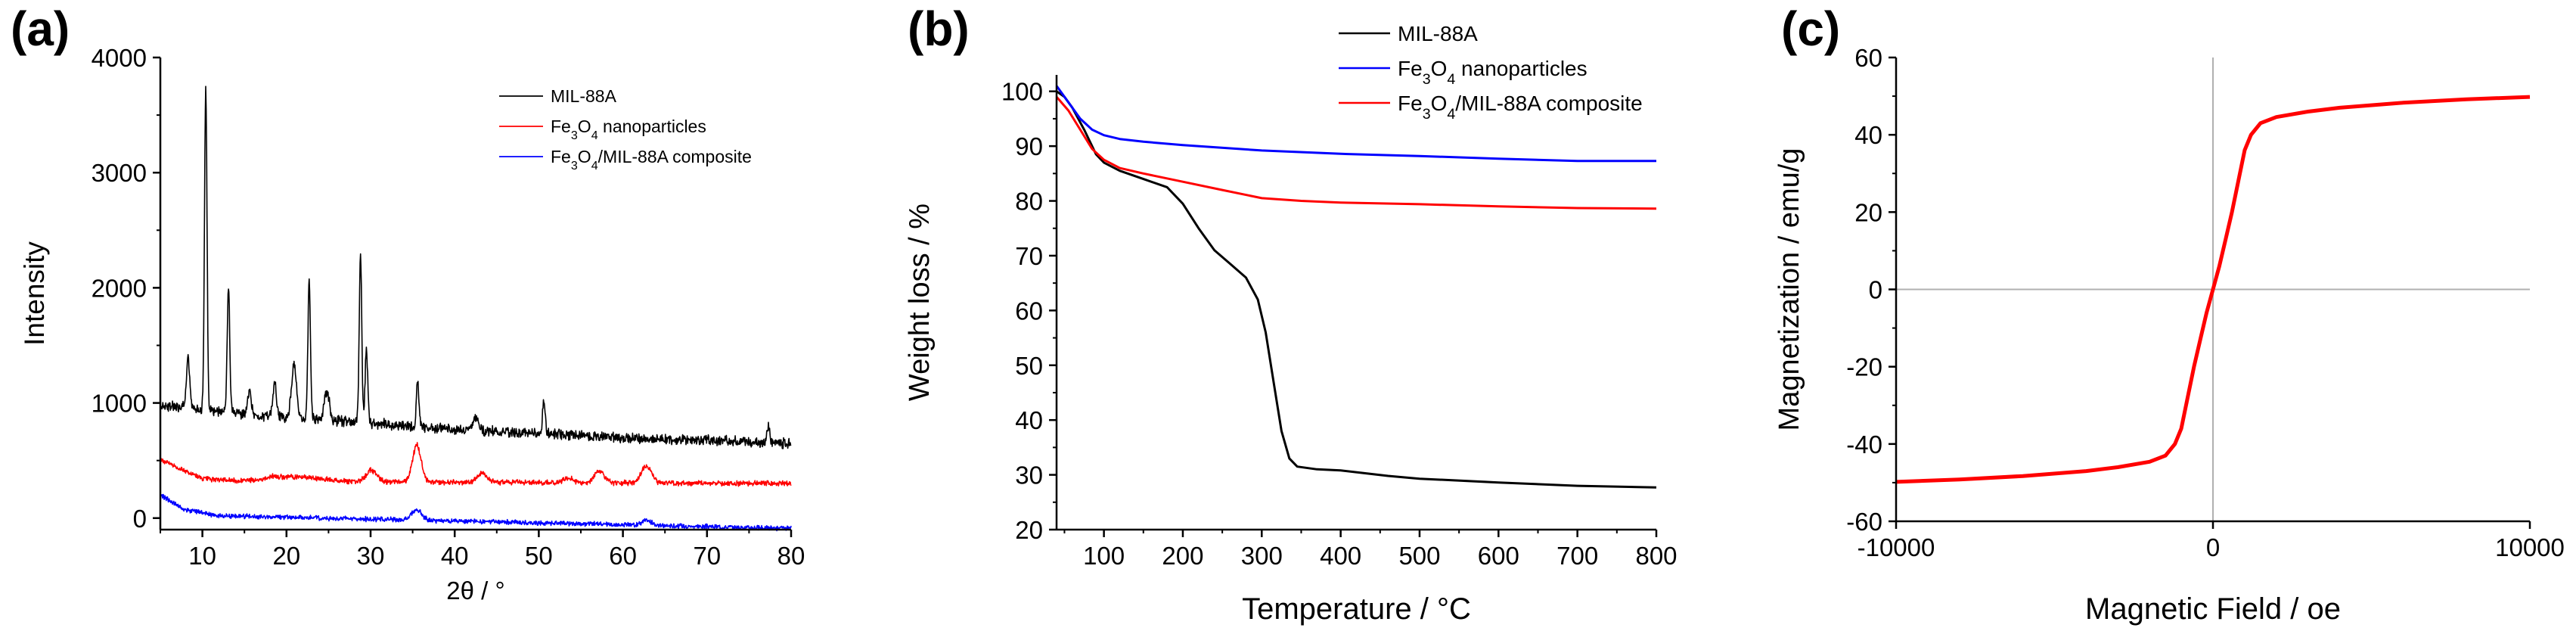  I want to click on x-tick-label: 600, so click(1498, 556).